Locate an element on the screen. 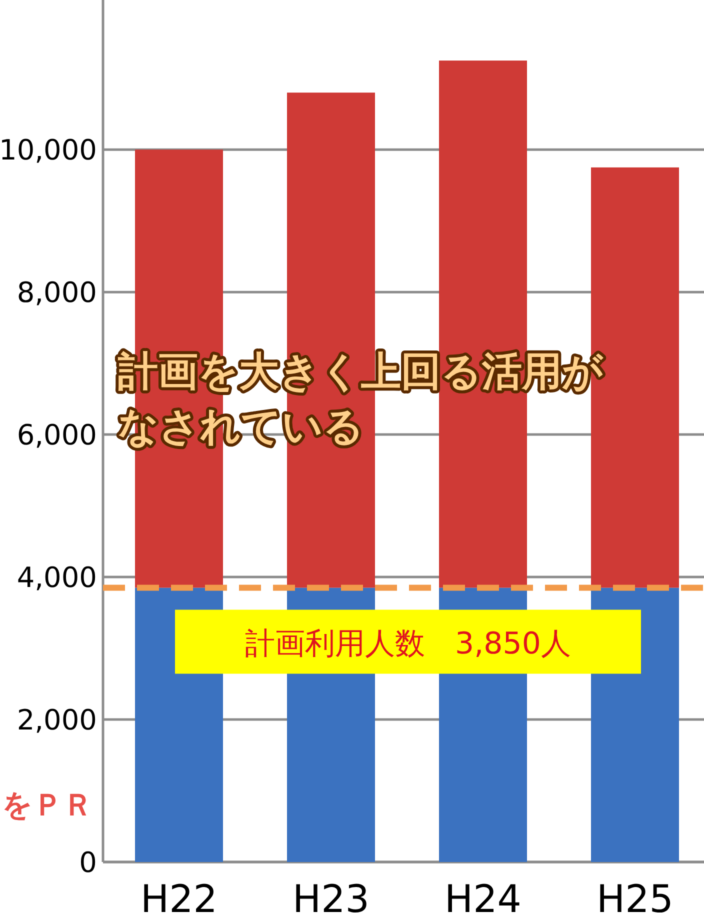 The width and height of the screenshot is (704, 920). y-tick-label: 10,000 is located at coordinates (48, 150).